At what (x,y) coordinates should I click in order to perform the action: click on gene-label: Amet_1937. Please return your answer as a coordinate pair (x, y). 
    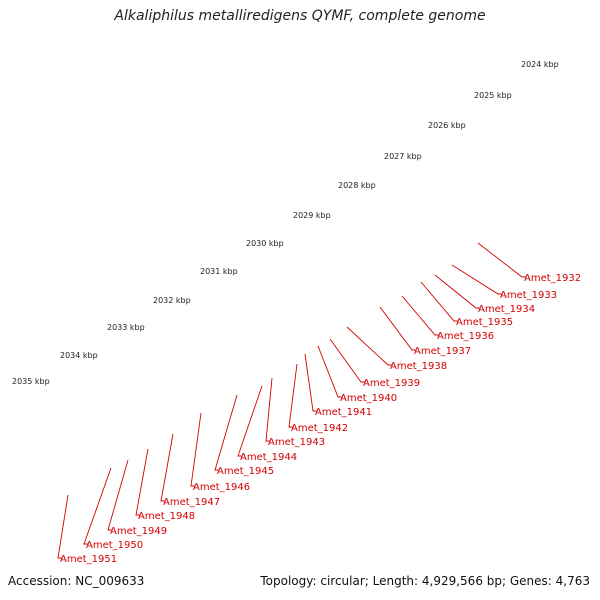
    Looking at the image, I should click on (442, 351).